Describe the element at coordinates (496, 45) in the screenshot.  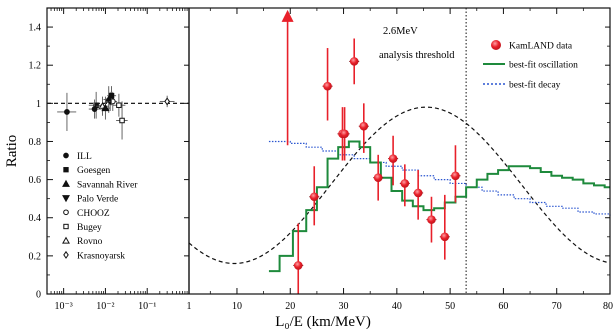
I see `legend-kamland-marker` at that location.